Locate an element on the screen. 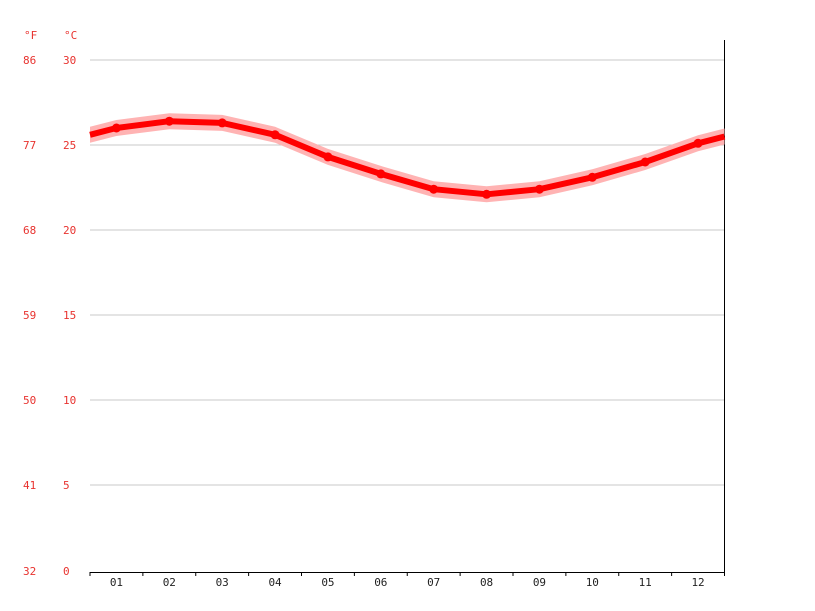 Image resolution: width=815 pixels, height=611 pixels. series-points is located at coordinates (407, 157).